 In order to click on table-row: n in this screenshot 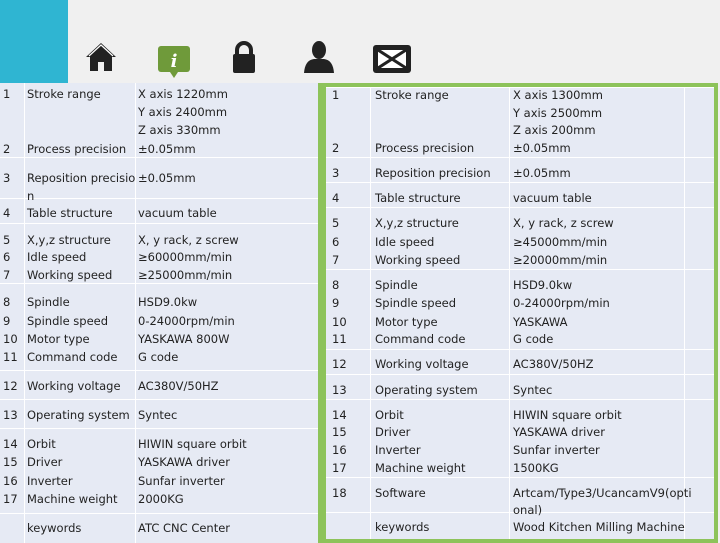, I will do `click(159, 196)`.